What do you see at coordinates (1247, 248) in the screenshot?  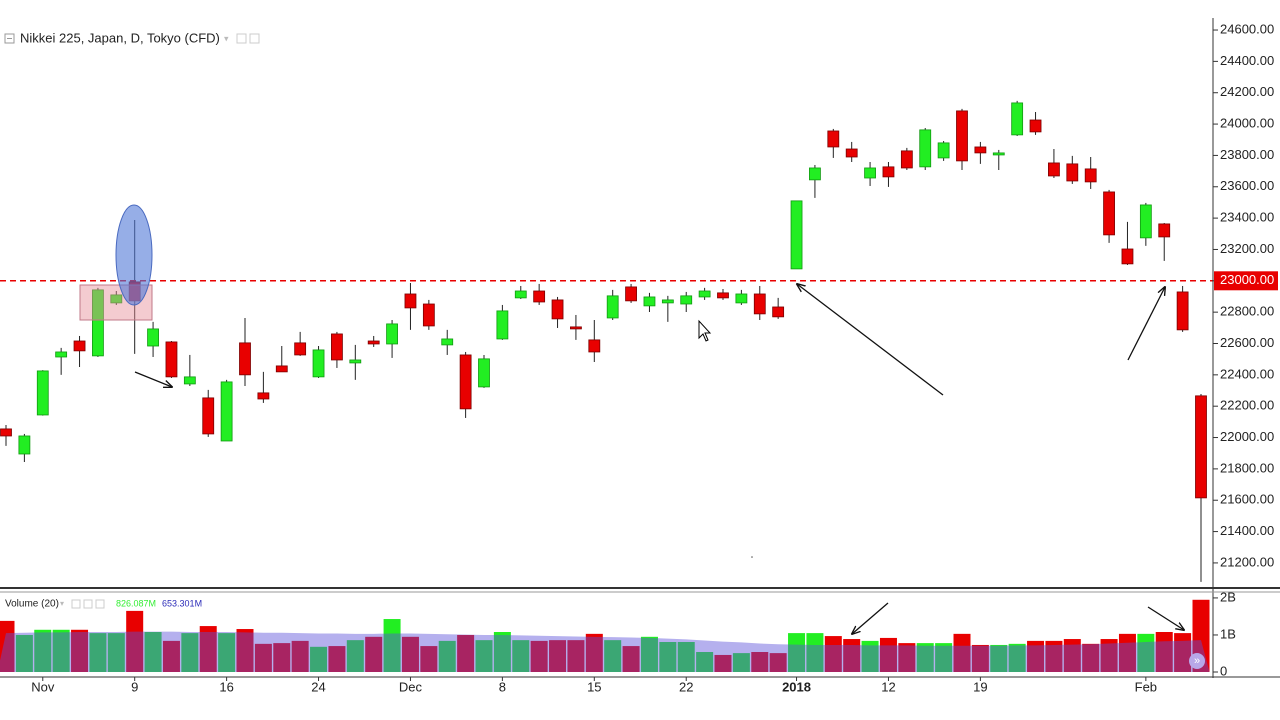 I see `y-tick-label: 23200.00` at bounding box center [1247, 248].